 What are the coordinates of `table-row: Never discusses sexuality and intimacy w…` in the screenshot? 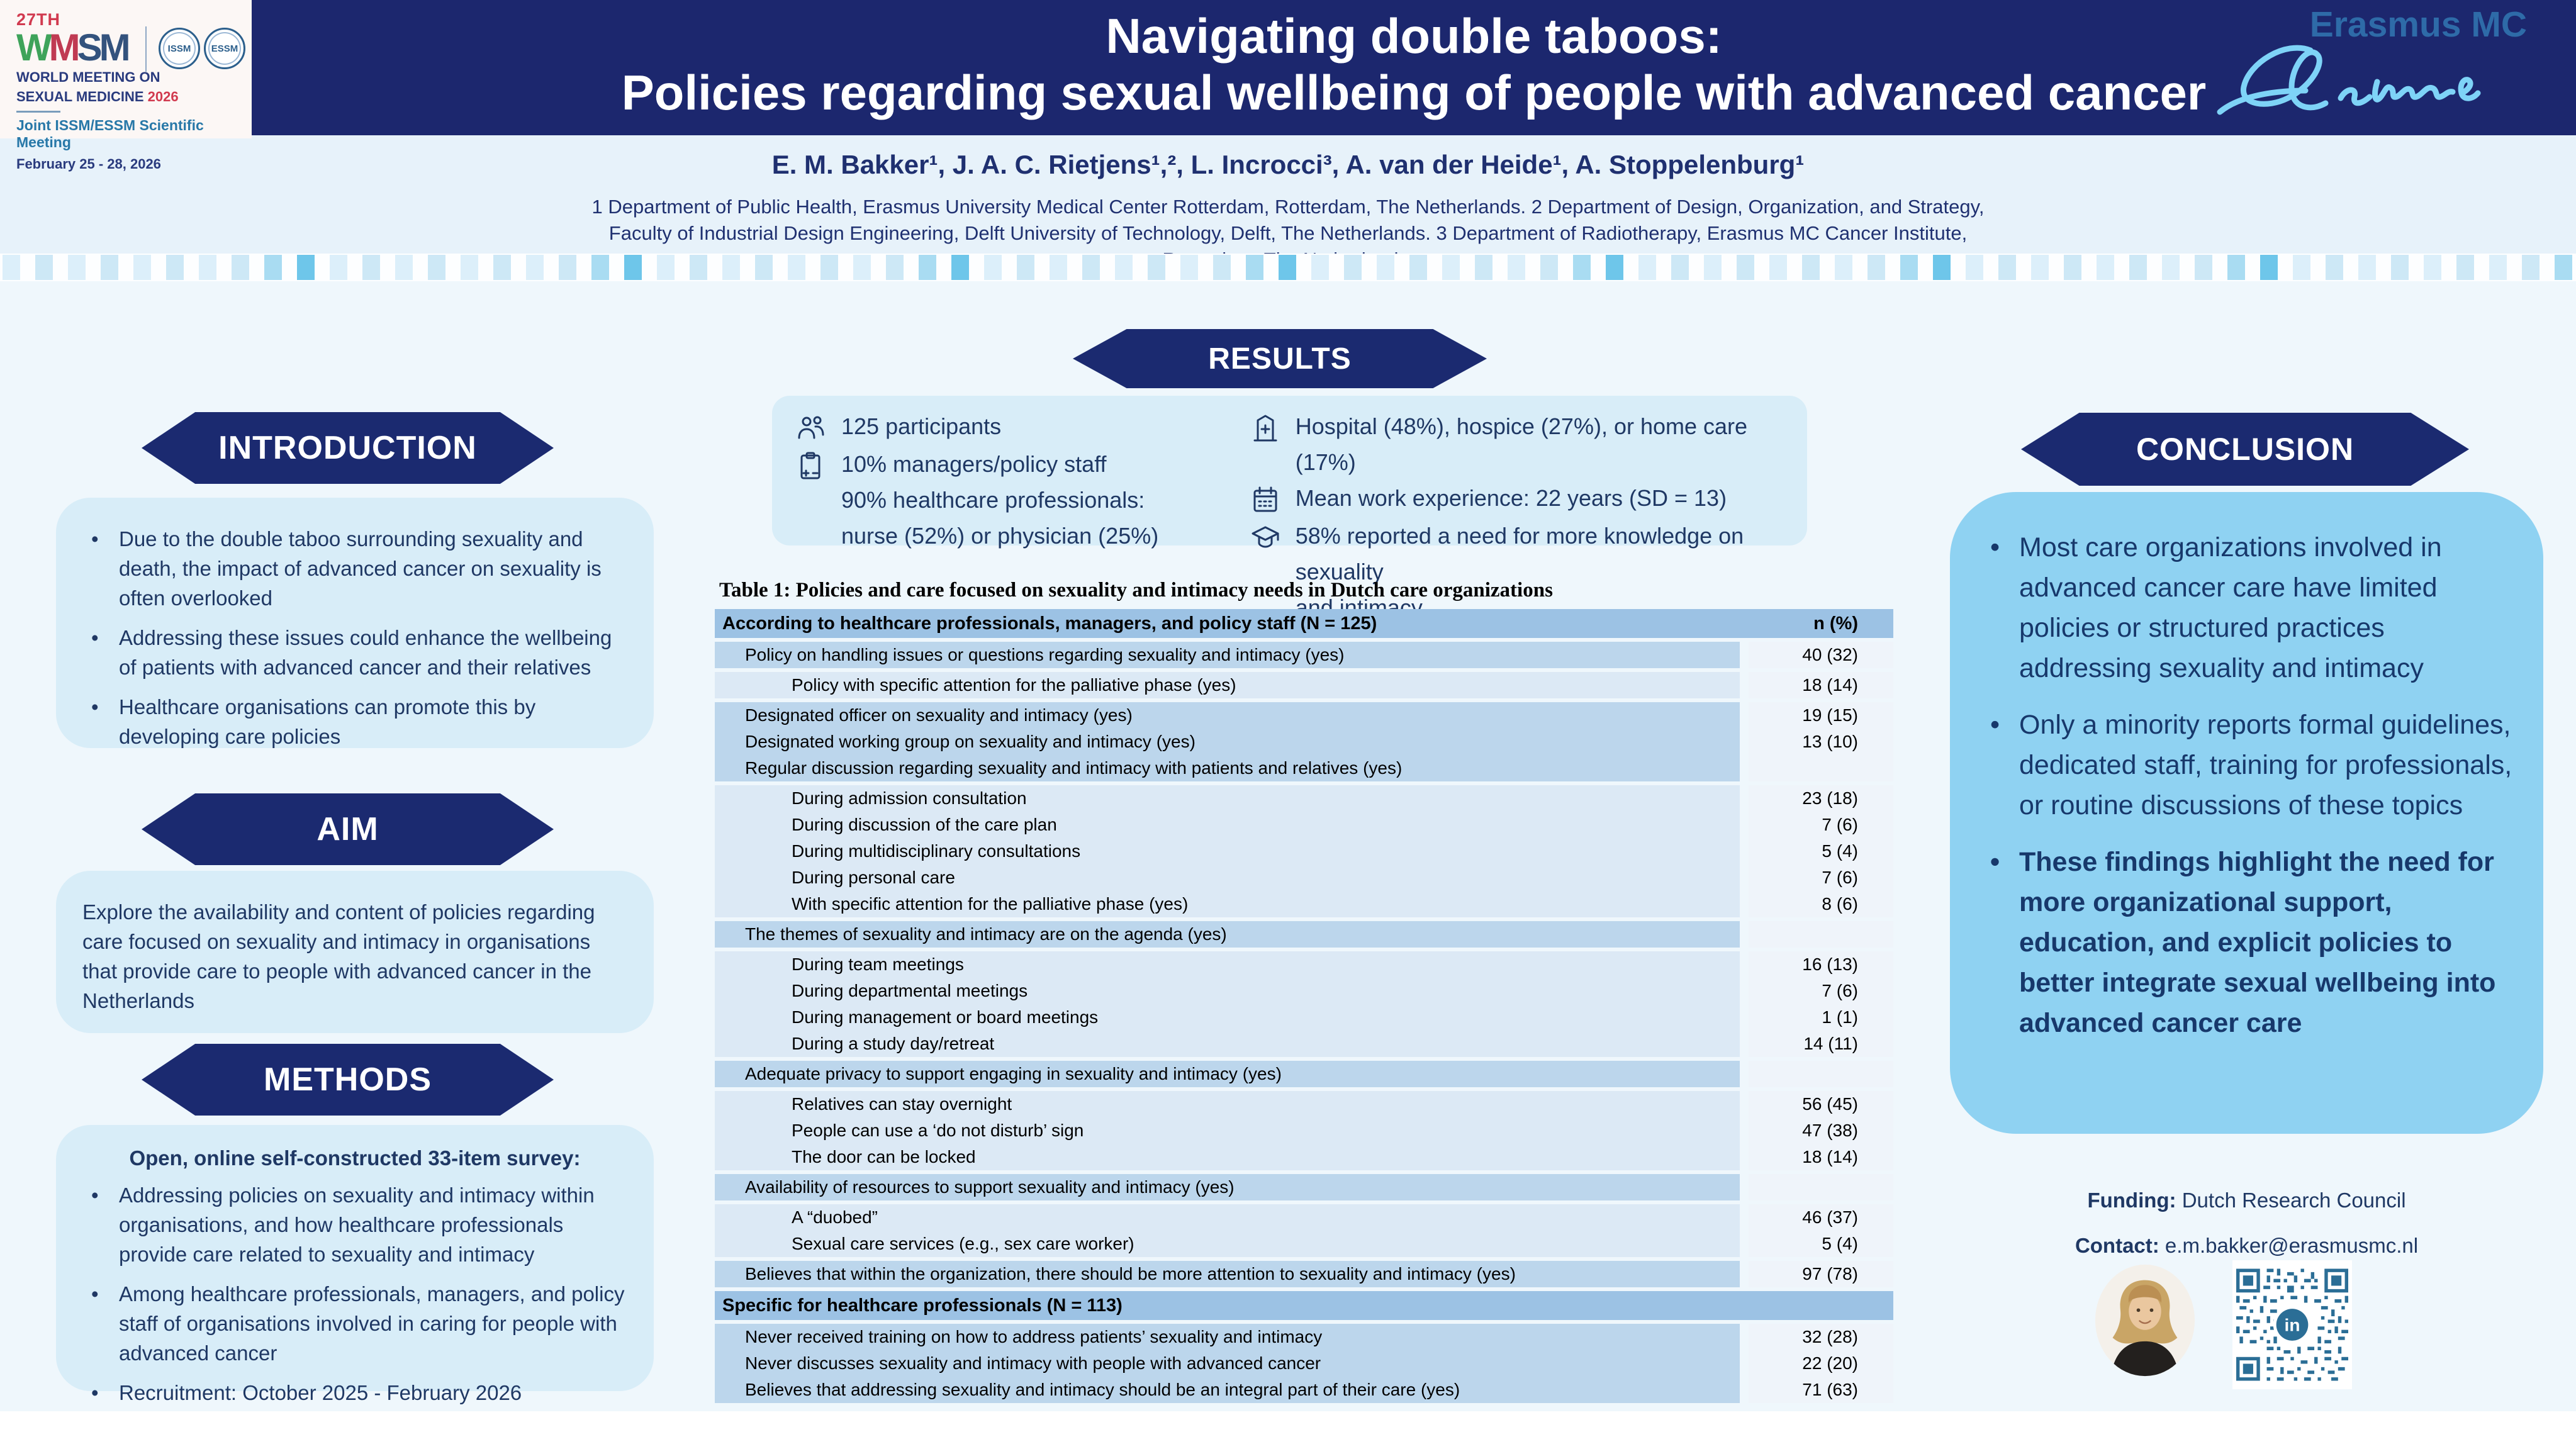 It's located at (1304, 1363).